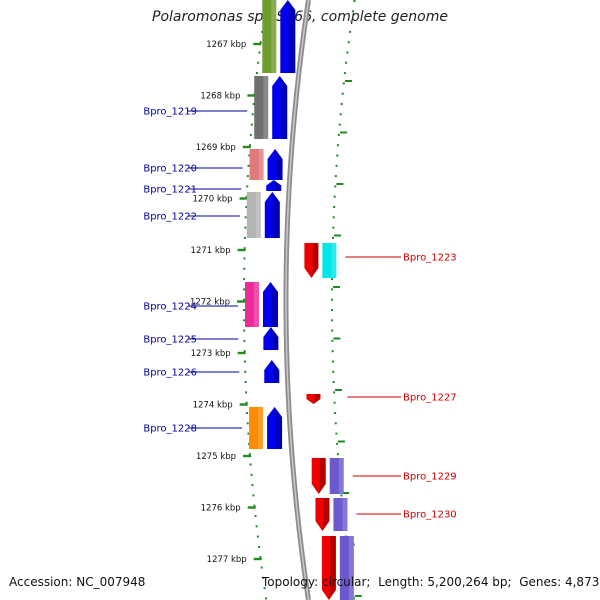 The height and width of the screenshot is (600, 600). What do you see at coordinates (220, 97) in the screenshot?
I see `kbp-tick-label: 1268 kbp` at bounding box center [220, 97].